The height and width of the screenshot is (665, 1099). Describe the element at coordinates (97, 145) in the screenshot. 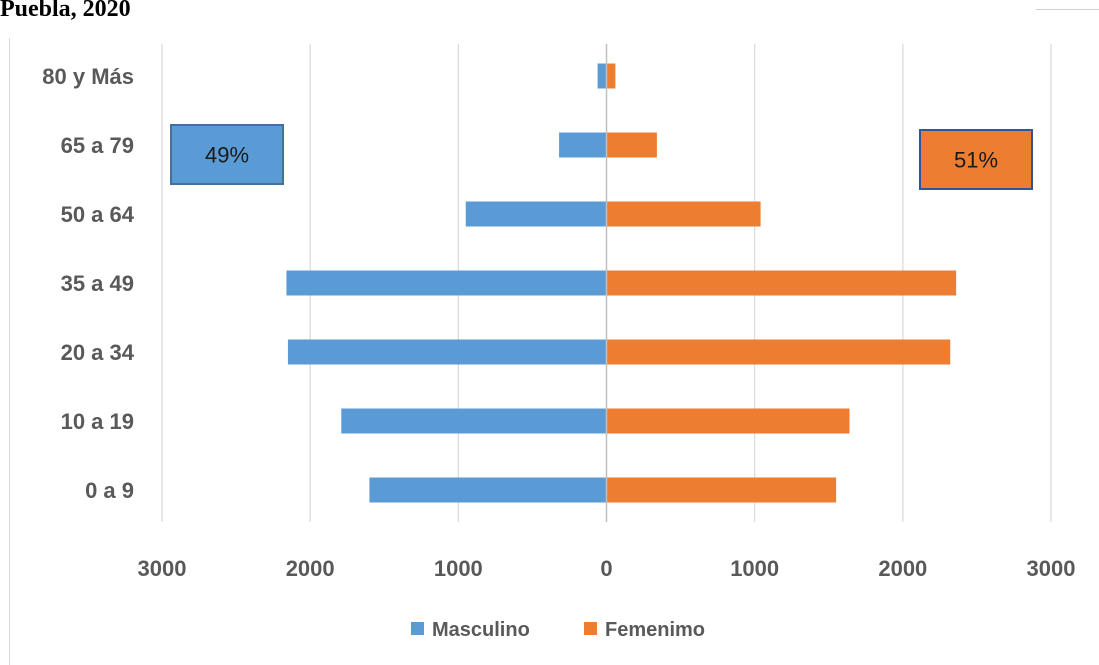

I see `y-tick-label: 65 a 79` at that location.